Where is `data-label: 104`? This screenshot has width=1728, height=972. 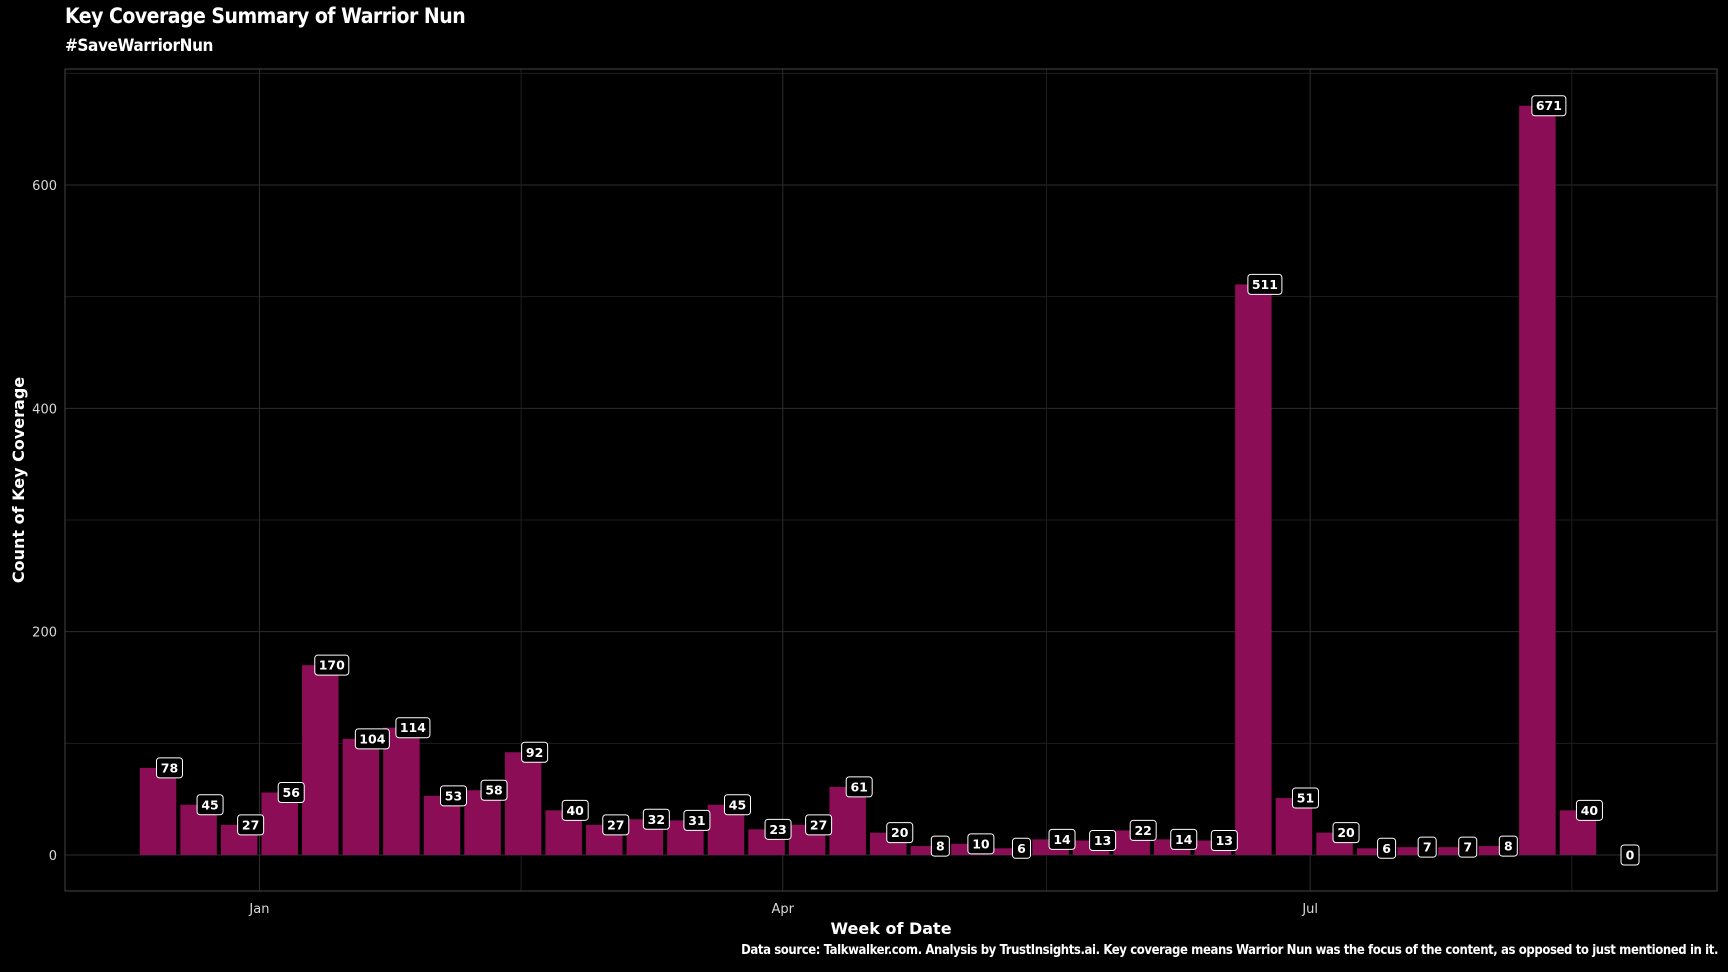
data-label: 104 is located at coordinates (372, 739).